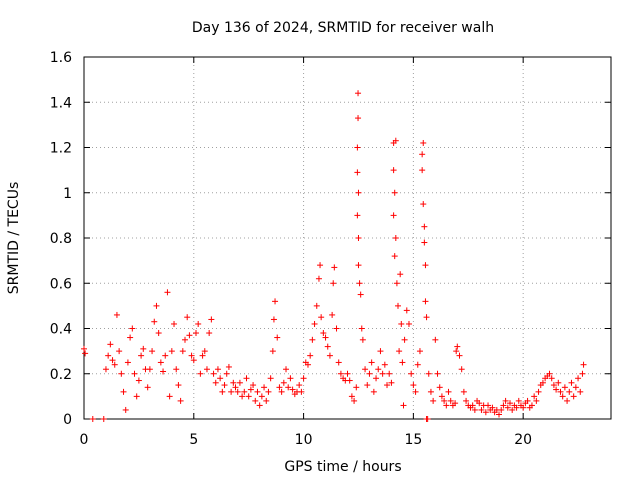  I want to click on y-tick-label: 1.4, so click(61, 103).